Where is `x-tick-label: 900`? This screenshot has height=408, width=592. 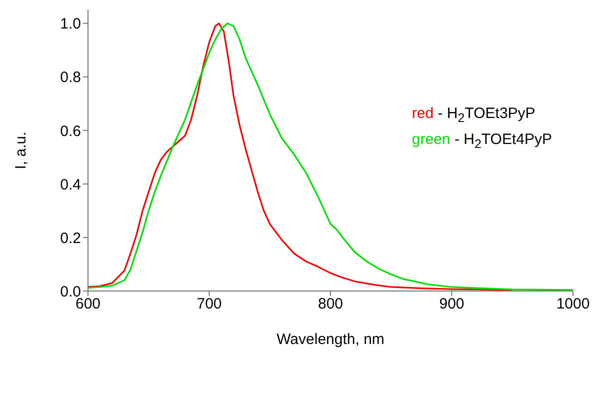 x-tick-label: 900 is located at coordinates (451, 304).